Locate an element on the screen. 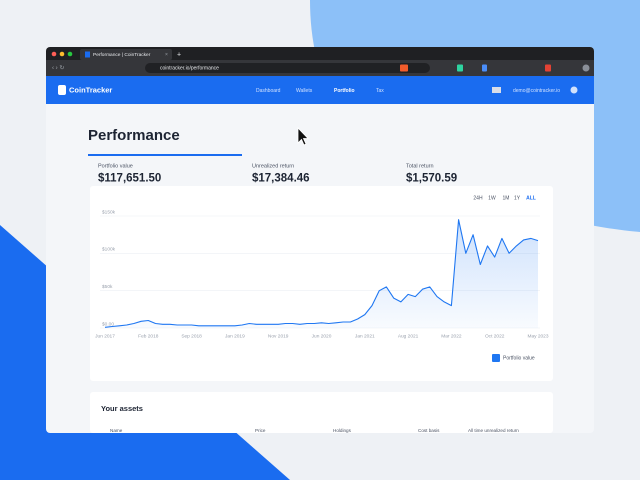 This screenshot has width=640, height=480. profile-icon is located at coordinates (586, 68).